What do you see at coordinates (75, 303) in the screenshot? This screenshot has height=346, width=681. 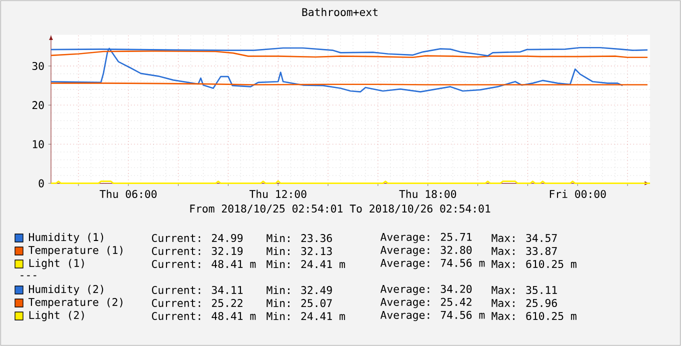 I see `legend-label: Temperature (2)` at bounding box center [75, 303].